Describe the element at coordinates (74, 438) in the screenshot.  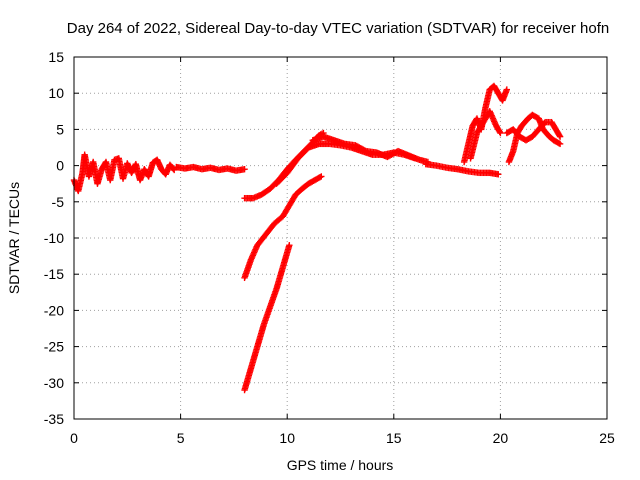
I see `x-tick-label: 0` at that location.